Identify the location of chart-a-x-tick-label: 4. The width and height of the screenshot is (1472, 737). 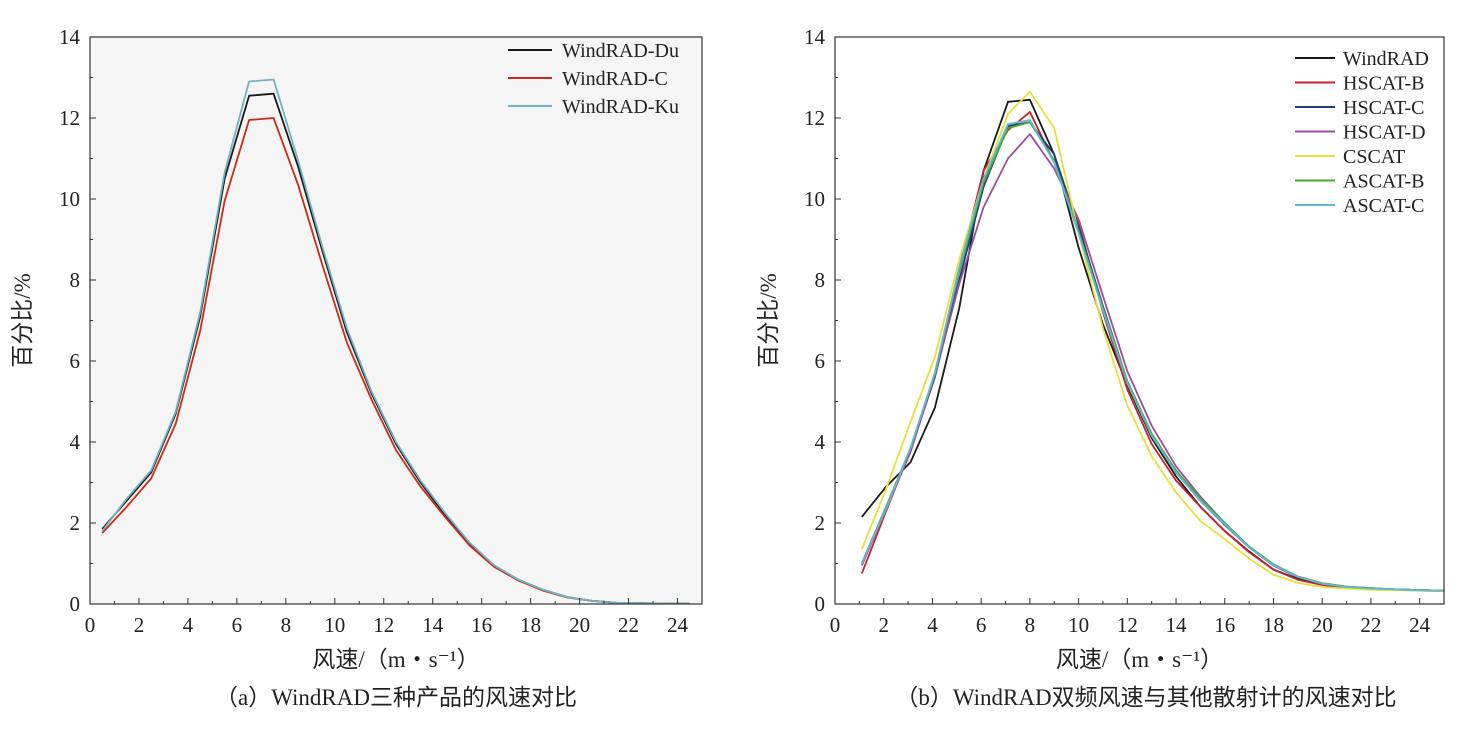
(188, 625).